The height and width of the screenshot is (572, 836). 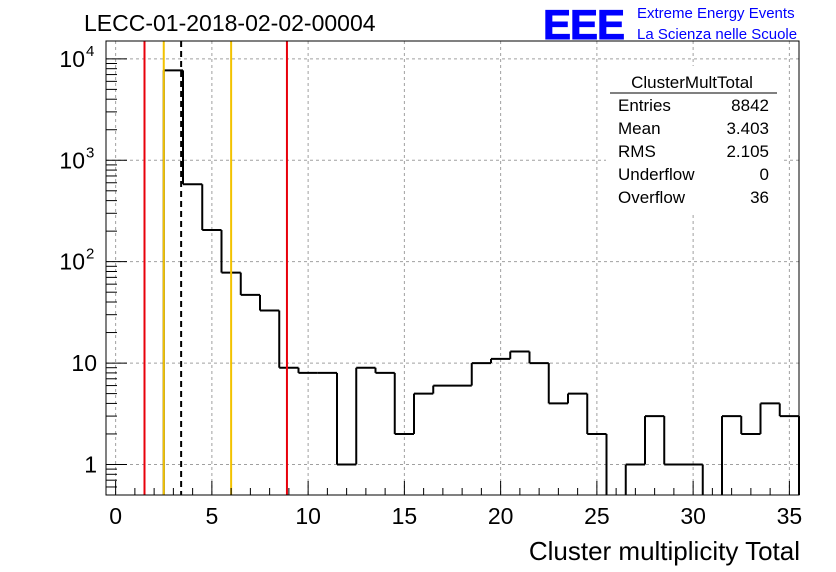 I want to click on logo-letters: EEE, so click(x=583, y=24).